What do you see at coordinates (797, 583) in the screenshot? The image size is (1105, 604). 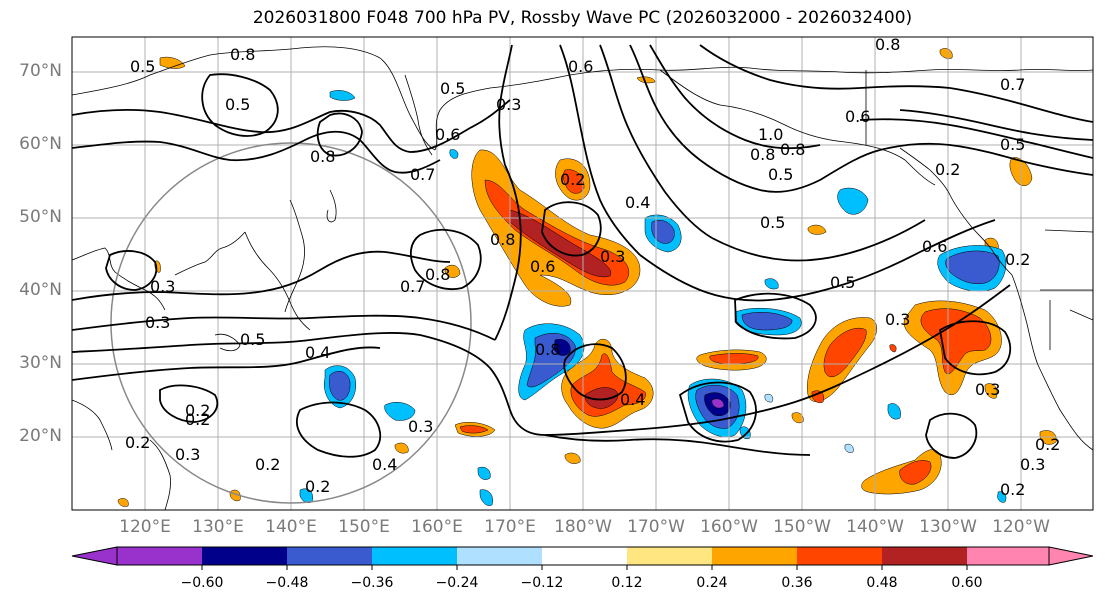 I see `colorbar-tick-label: 0.36` at bounding box center [797, 583].